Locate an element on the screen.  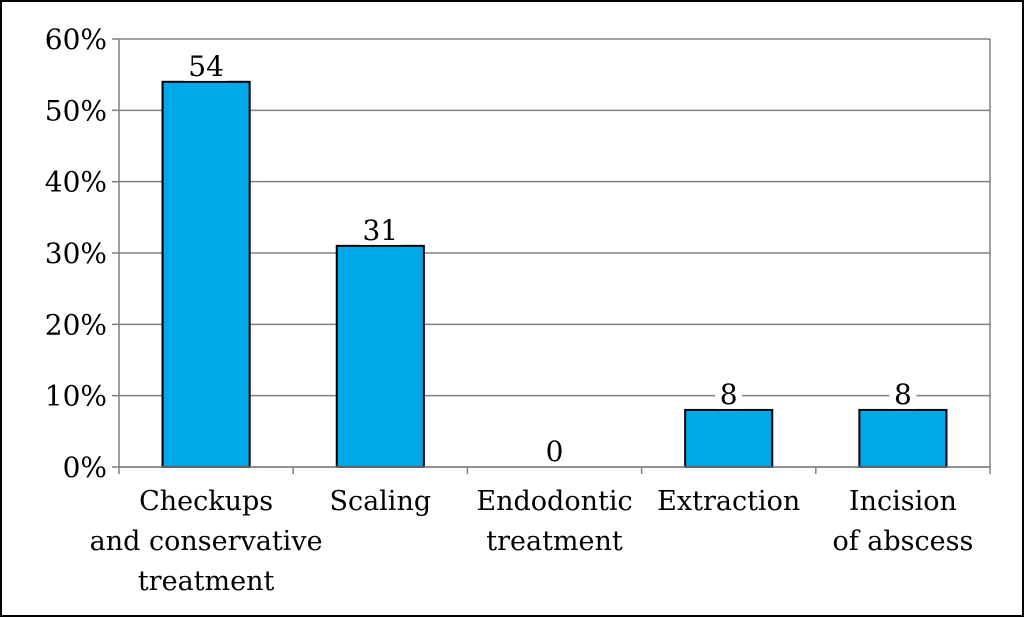
y-tick-label: 30% is located at coordinates (76, 253).